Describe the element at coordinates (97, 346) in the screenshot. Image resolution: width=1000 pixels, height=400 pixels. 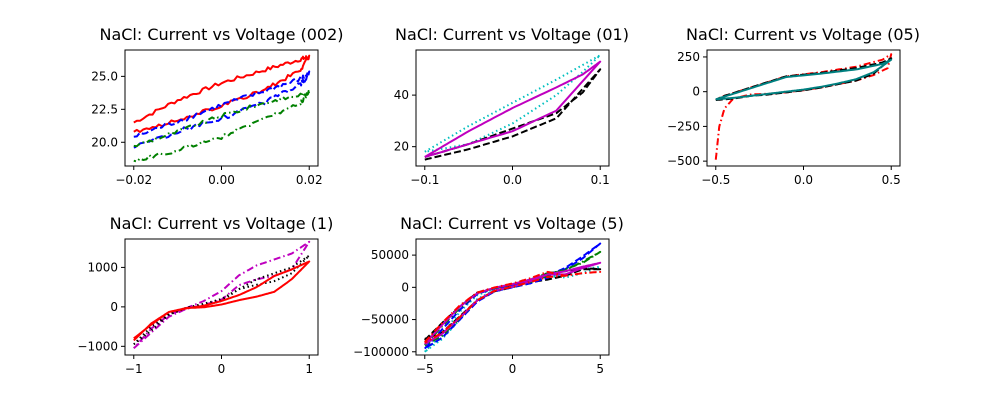
I see `y-tick-label: −1000` at that location.